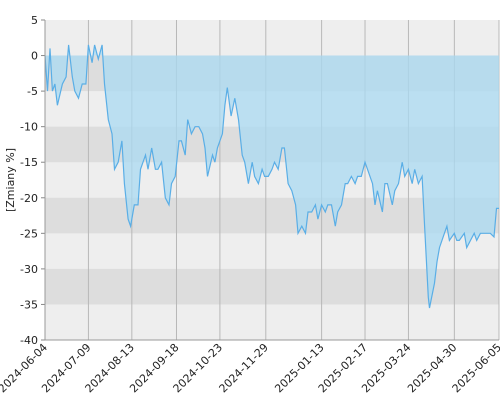 This screenshot has width=500, height=404. What do you see at coordinates (29, 233) in the screenshot?
I see `y-tick-label: -25` at bounding box center [29, 233].